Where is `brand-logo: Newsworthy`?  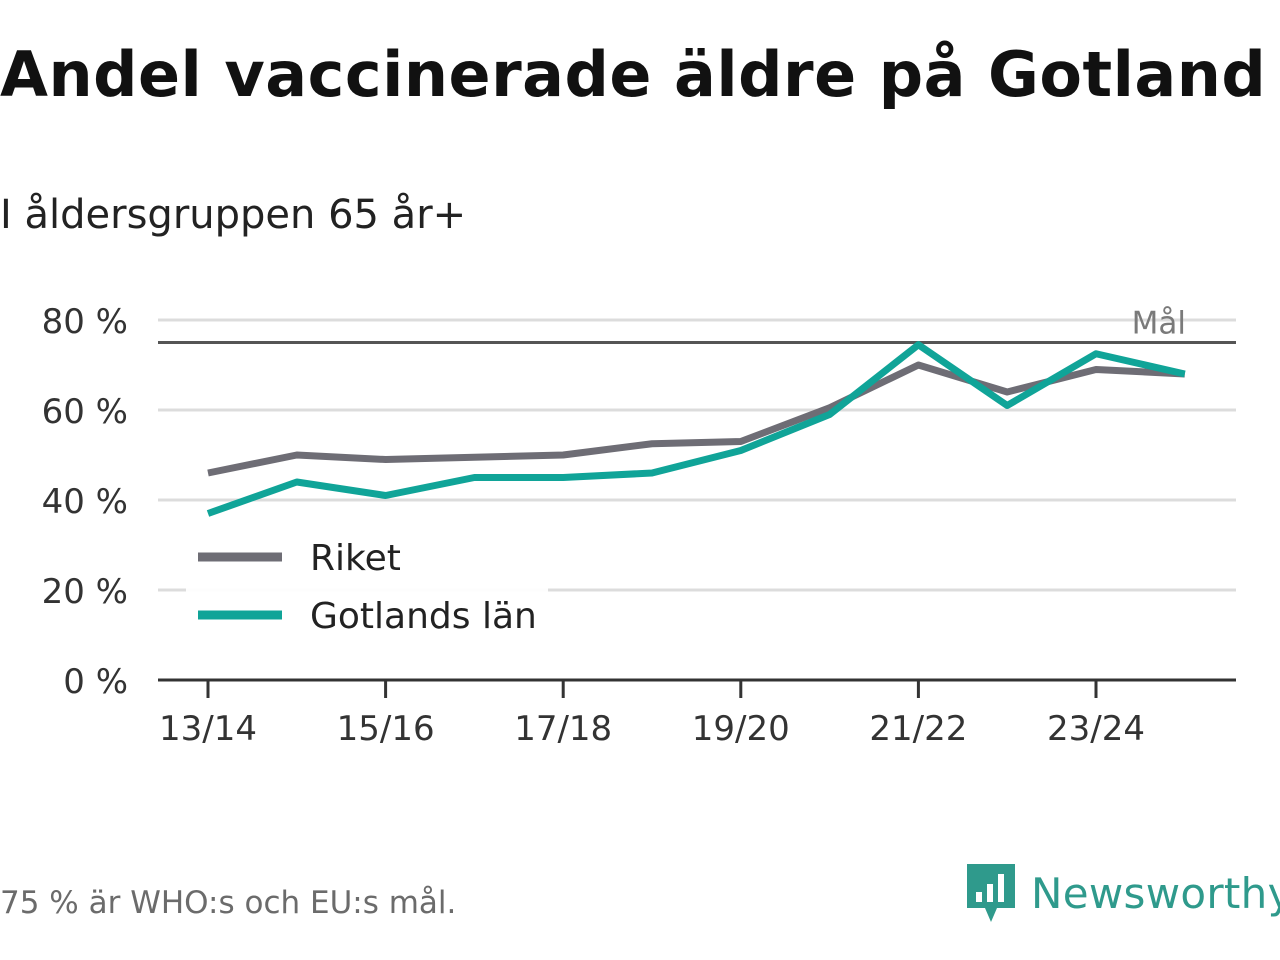 brand-logo: Newsworthy is located at coordinates (1122, 893).